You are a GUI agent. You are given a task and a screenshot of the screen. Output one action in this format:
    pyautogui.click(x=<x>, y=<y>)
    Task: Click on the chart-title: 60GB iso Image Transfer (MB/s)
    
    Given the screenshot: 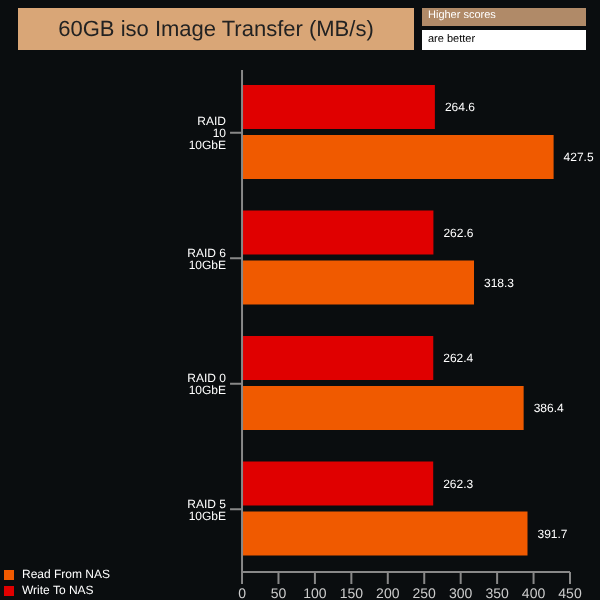 What is the action you would take?
    pyautogui.click(x=216, y=29)
    